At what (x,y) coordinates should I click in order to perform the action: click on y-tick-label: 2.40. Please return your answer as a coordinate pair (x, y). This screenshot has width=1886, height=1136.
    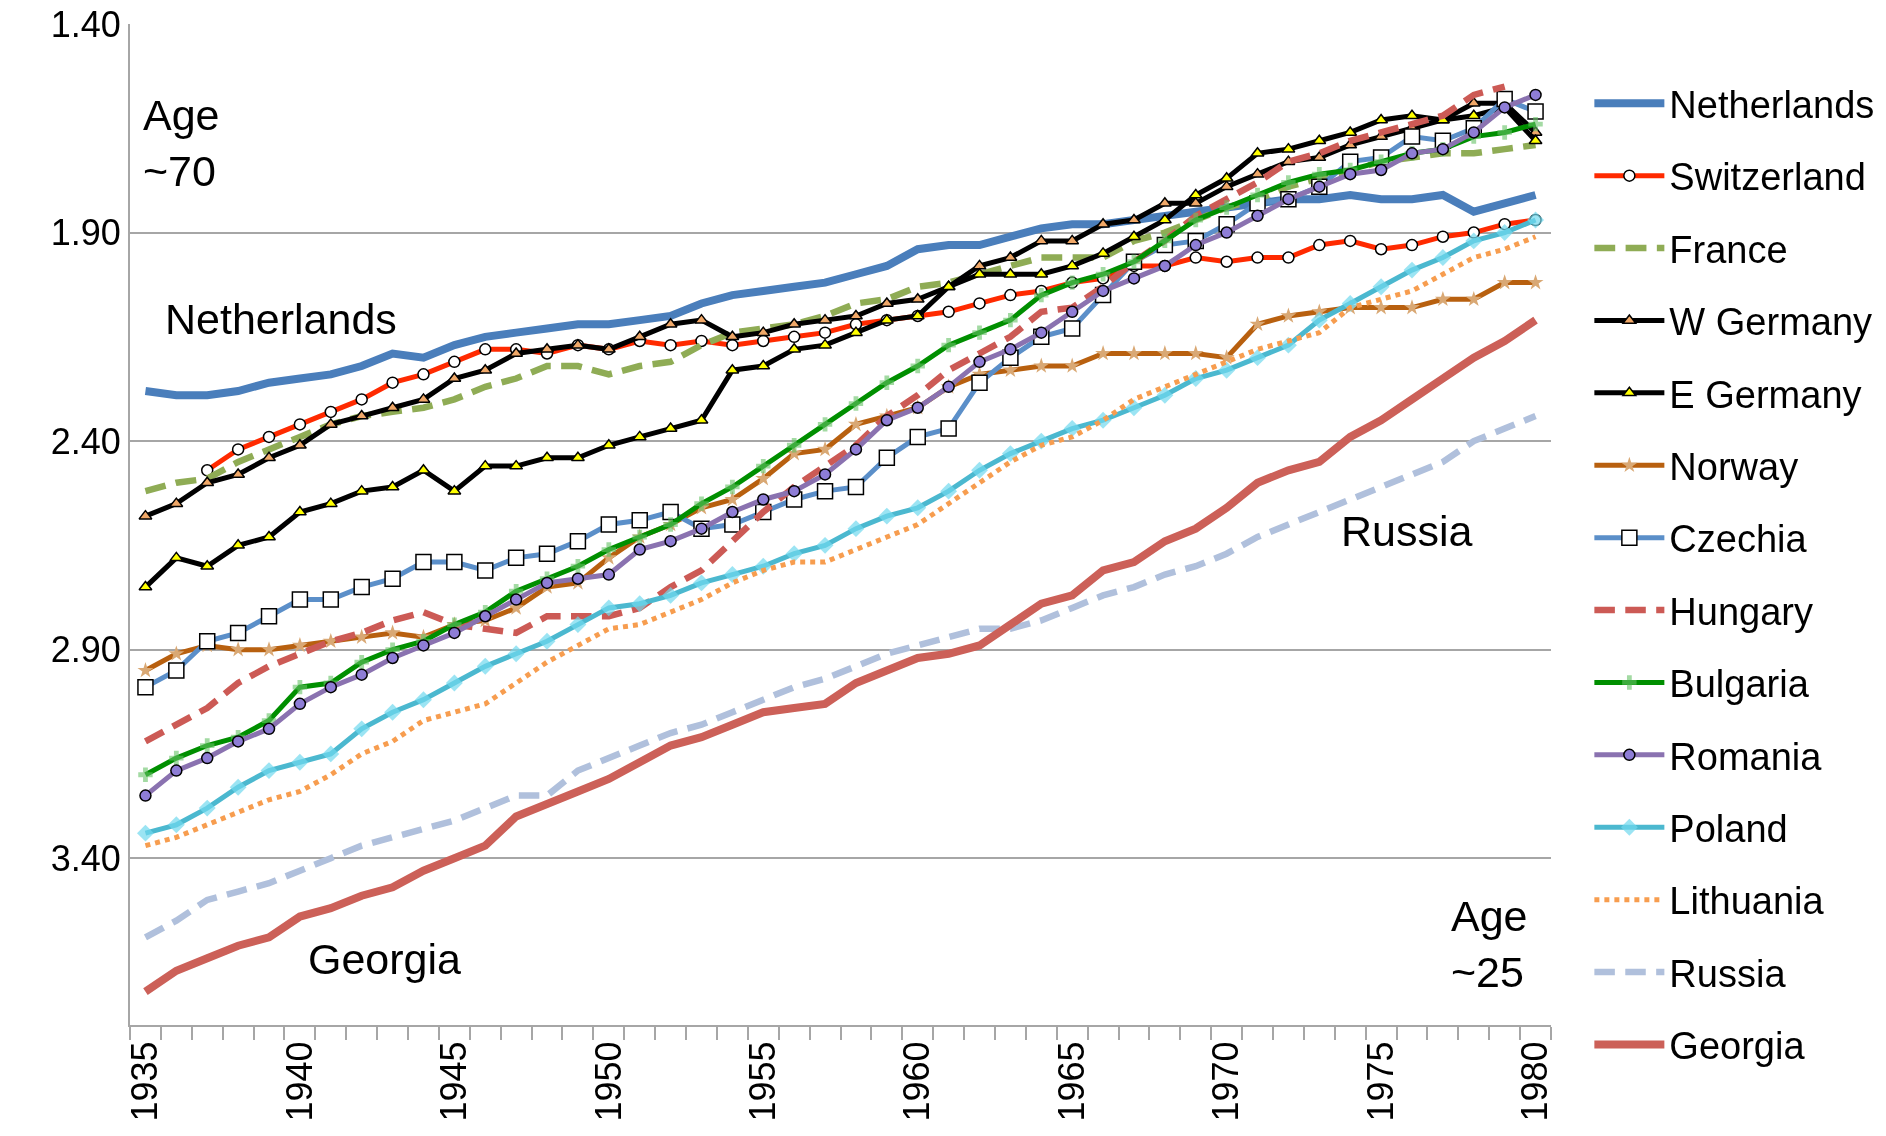
    Looking at the image, I should click on (85, 441).